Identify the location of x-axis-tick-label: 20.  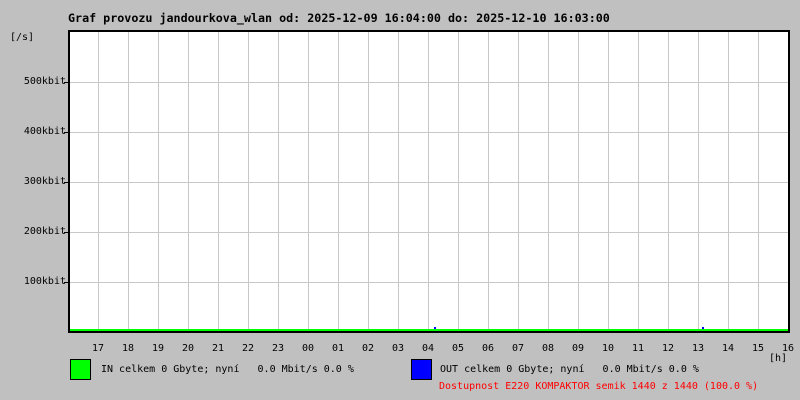
(188, 348).